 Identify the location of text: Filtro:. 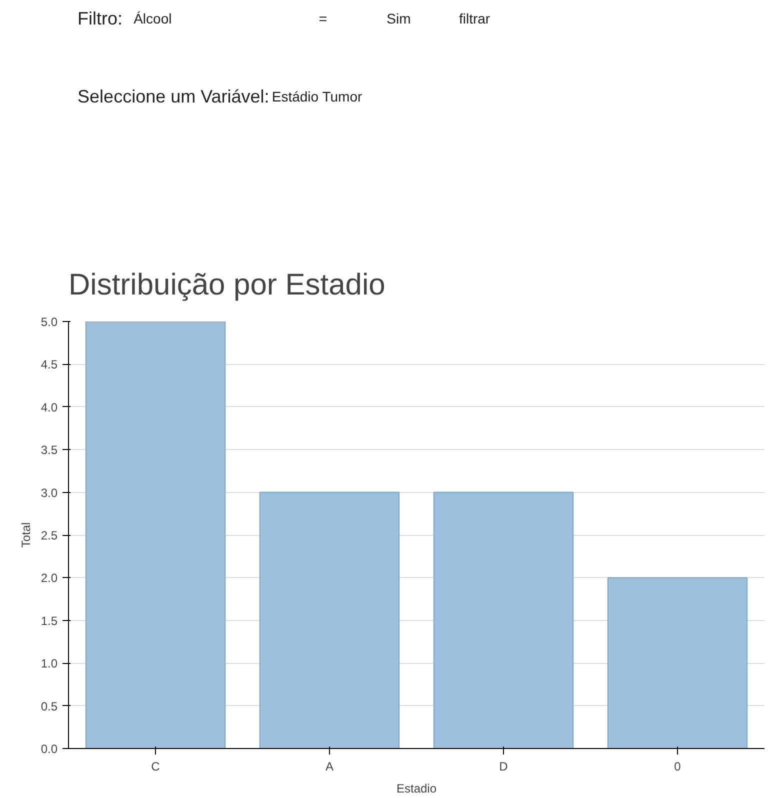
(100, 18).